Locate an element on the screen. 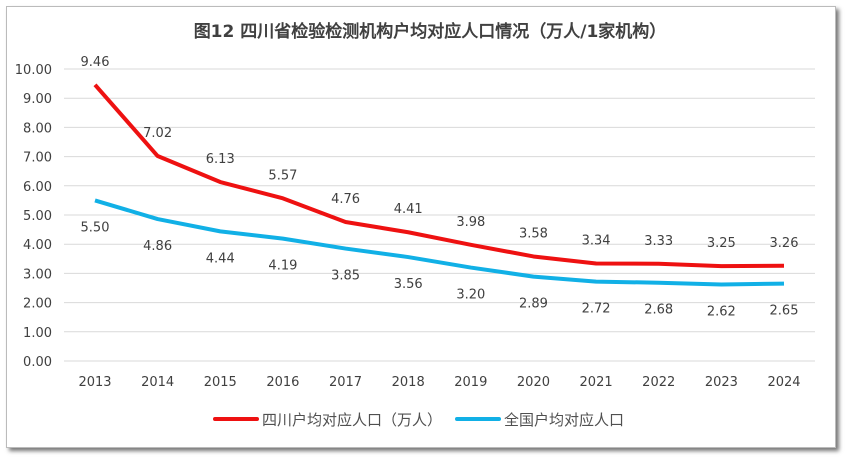 The width and height of the screenshot is (850, 458). x-tick-label: 2016 is located at coordinates (282, 382).